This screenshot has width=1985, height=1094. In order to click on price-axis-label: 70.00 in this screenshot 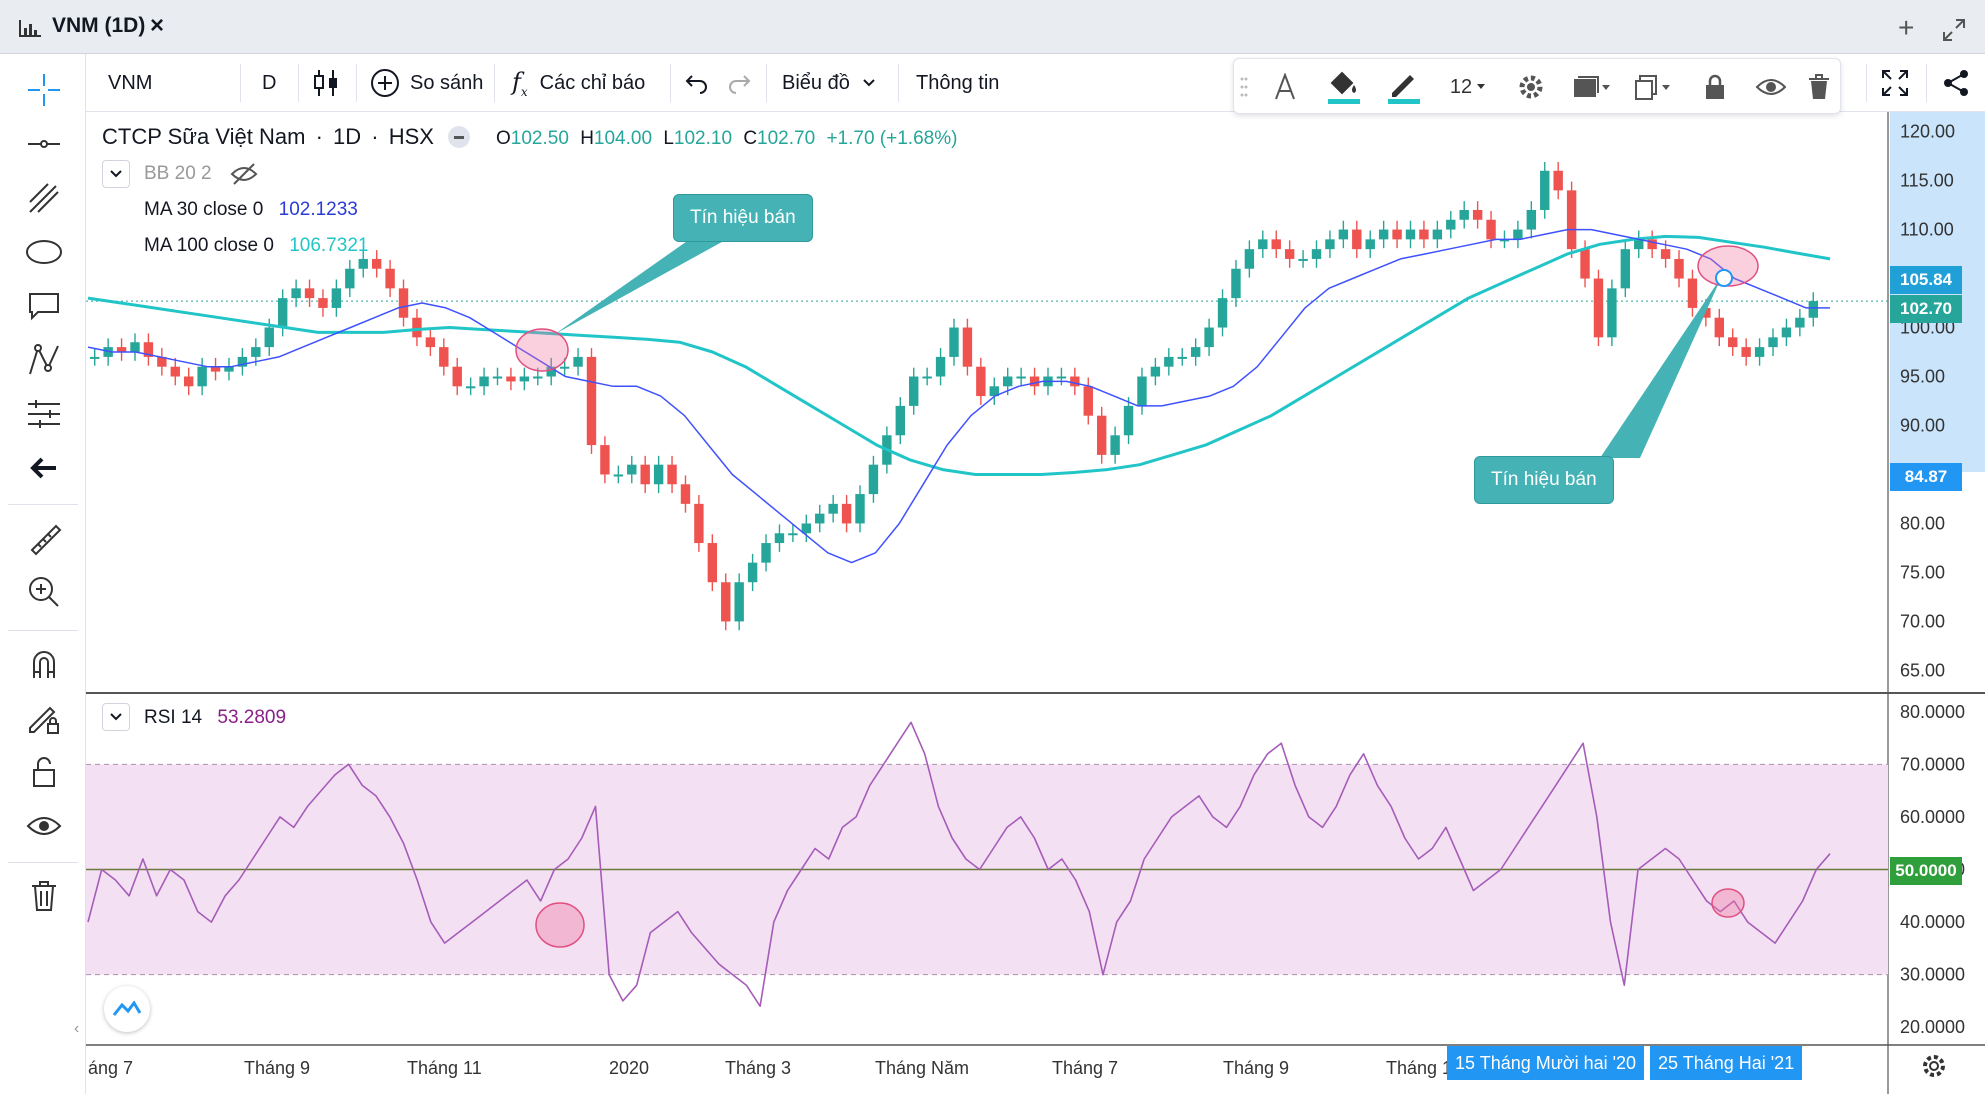, I will do `click(1922, 621)`.